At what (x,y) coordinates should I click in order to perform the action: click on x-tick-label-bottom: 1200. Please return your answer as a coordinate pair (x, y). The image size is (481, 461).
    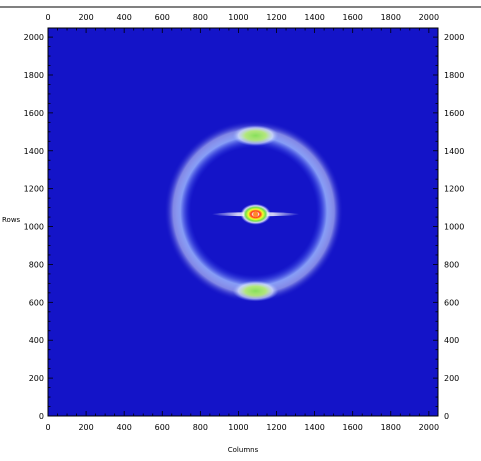
    Looking at the image, I should click on (276, 427).